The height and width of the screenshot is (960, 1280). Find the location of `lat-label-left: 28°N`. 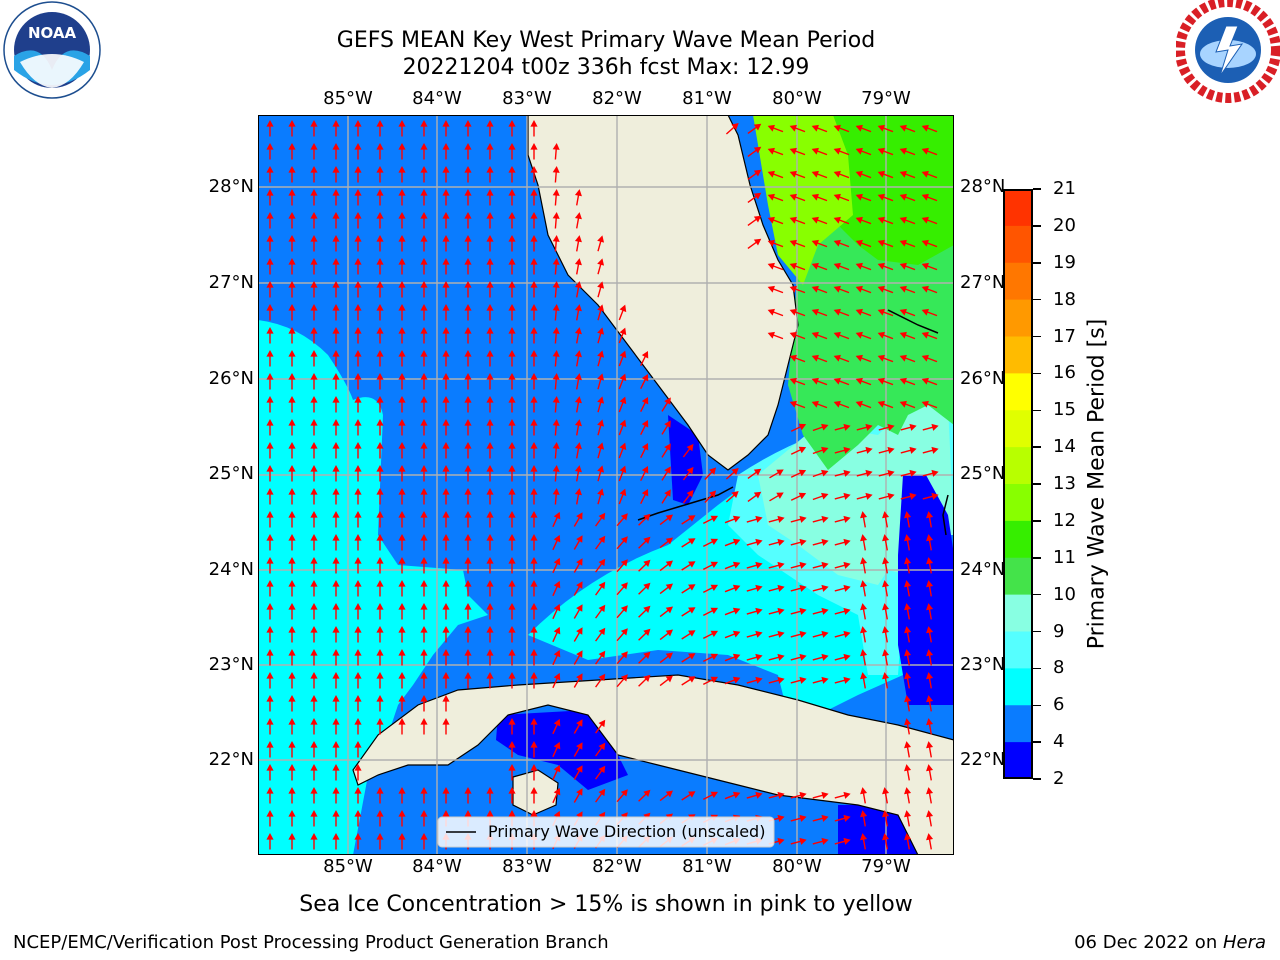

lat-label-left: 28°N is located at coordinates (231, 186).